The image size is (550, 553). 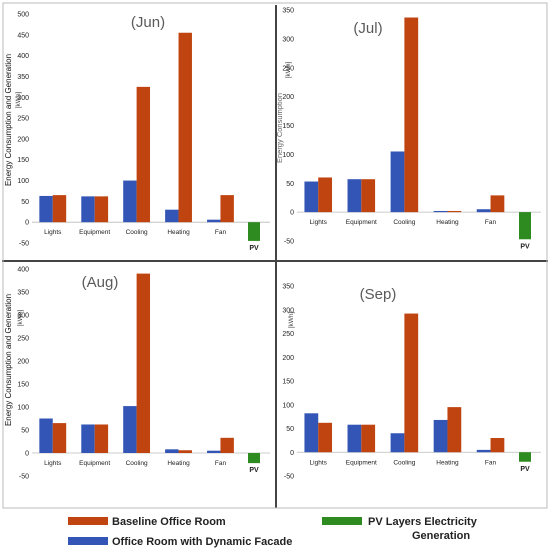 I want to click on legend-label-pv-line1: PV Layers Electricity, so click(x=423, y=522).